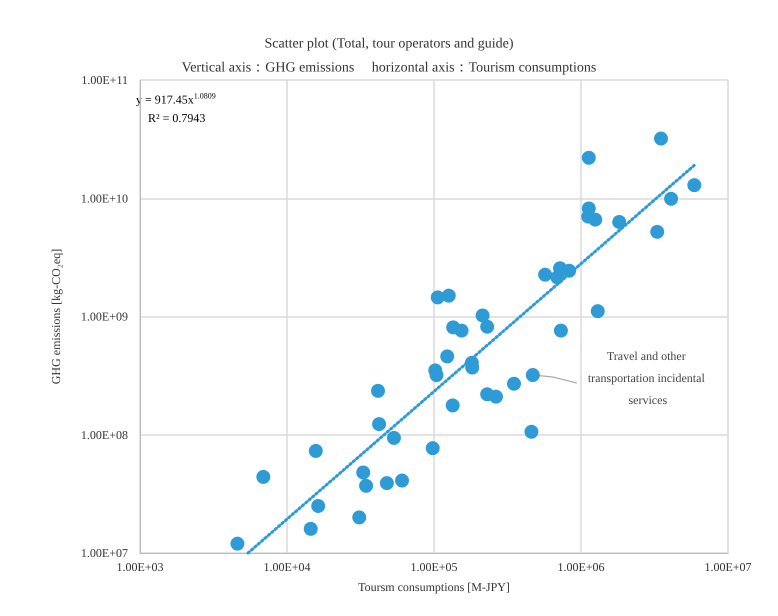  Describe the element at coordinates (104, 435) in the screenshot. I see `y-tick-label: 1.00E+08` at that location.